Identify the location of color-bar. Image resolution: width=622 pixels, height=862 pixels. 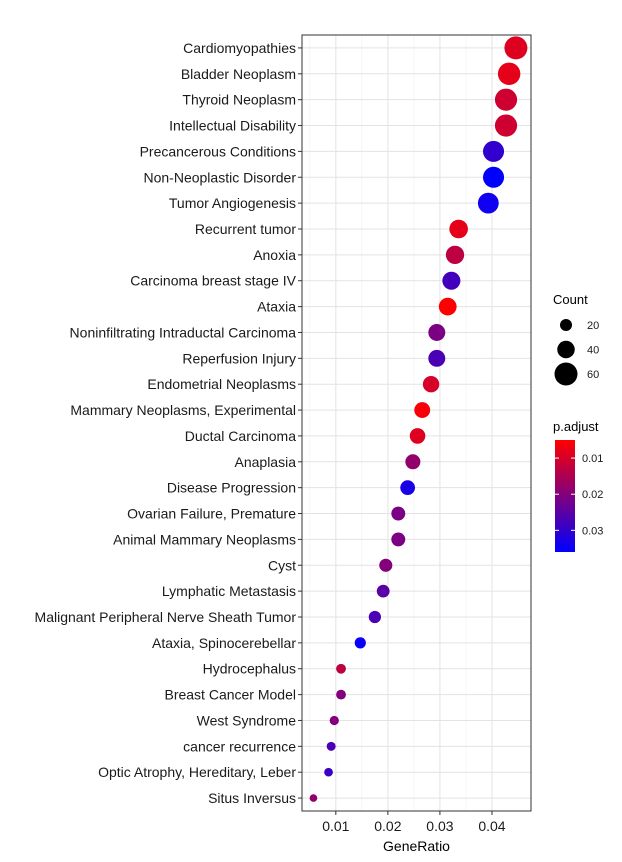
(565, 496).